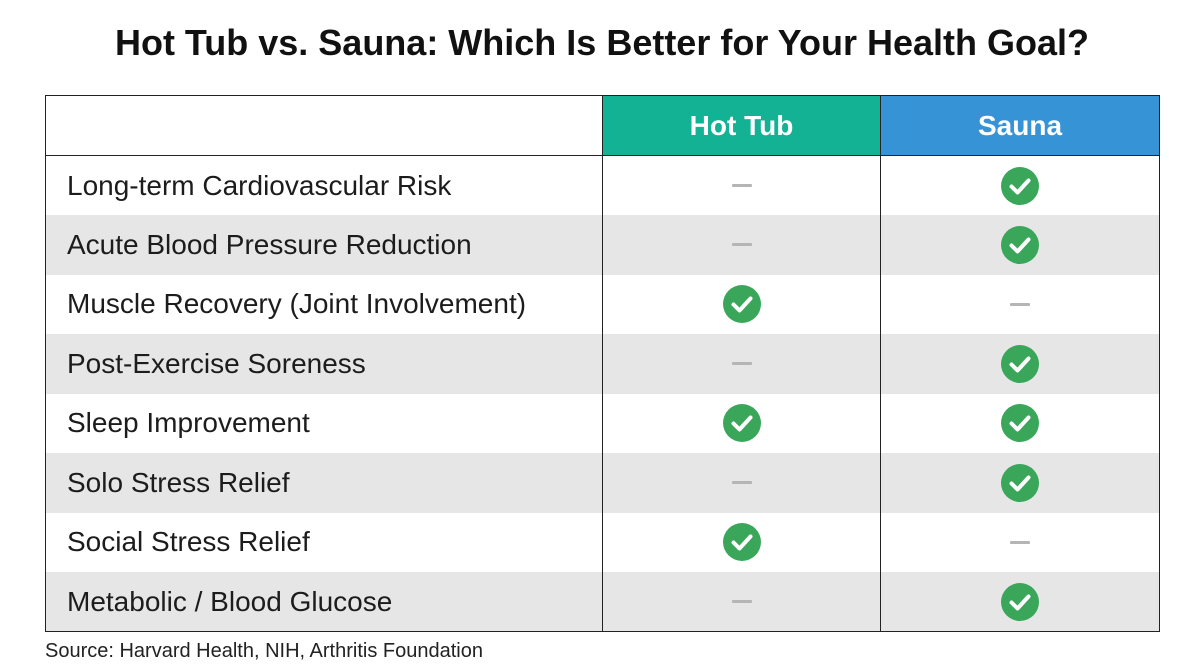 This screenshot has height=672, width=1204. What do you see at coordinates (324, 483) in the screenshot?
I see `row-label: Solo Stress Relief` at bounding box center [324, 483].